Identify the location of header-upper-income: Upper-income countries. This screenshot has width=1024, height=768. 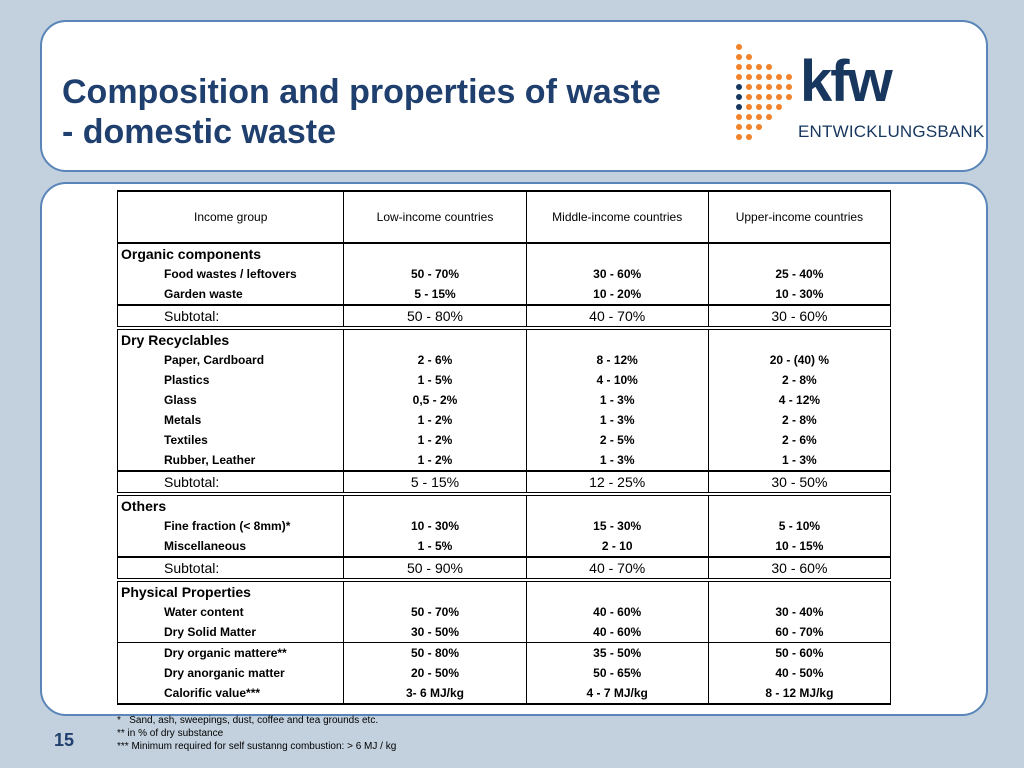
(799, 217).